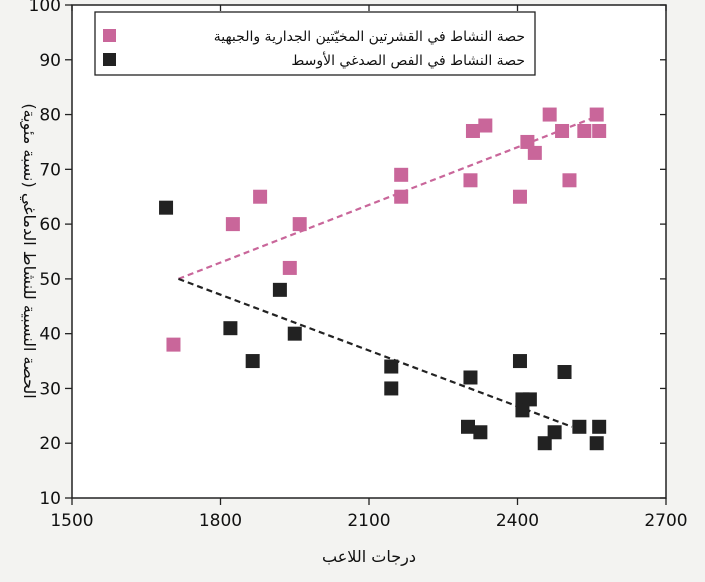  Describe the element at coordinates (50, 225) in the screenshot. I see `y-tick-label: 60` at that location.